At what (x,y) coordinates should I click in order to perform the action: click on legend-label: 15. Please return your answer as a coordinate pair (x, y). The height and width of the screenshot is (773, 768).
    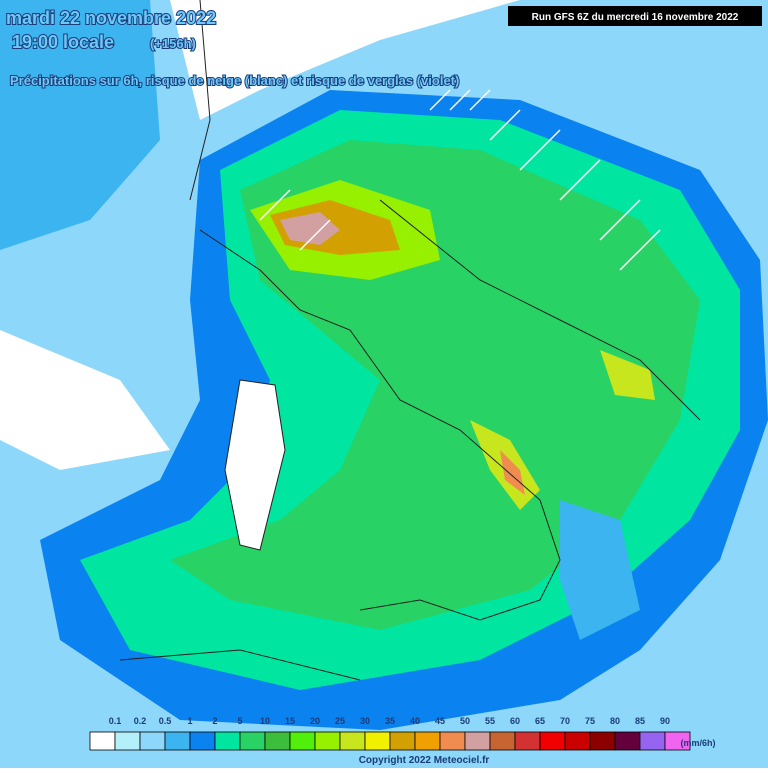
    Looking at the image, I should click on (290, 721).